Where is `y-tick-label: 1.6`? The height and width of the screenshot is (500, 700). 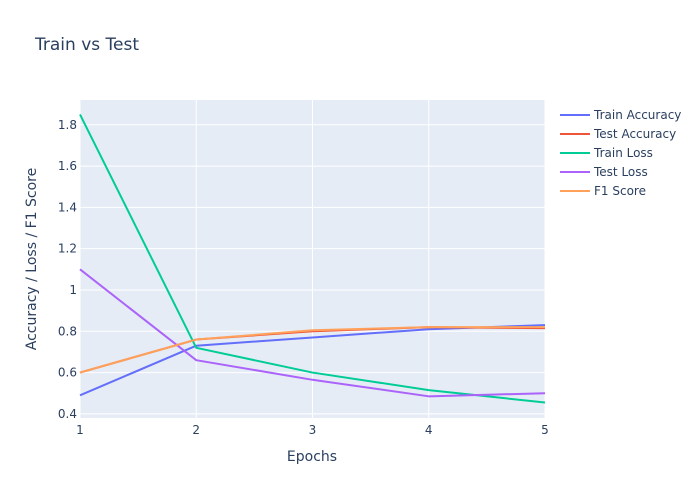
y-tick-label: 1.6 is located at coordinates (67, 166).